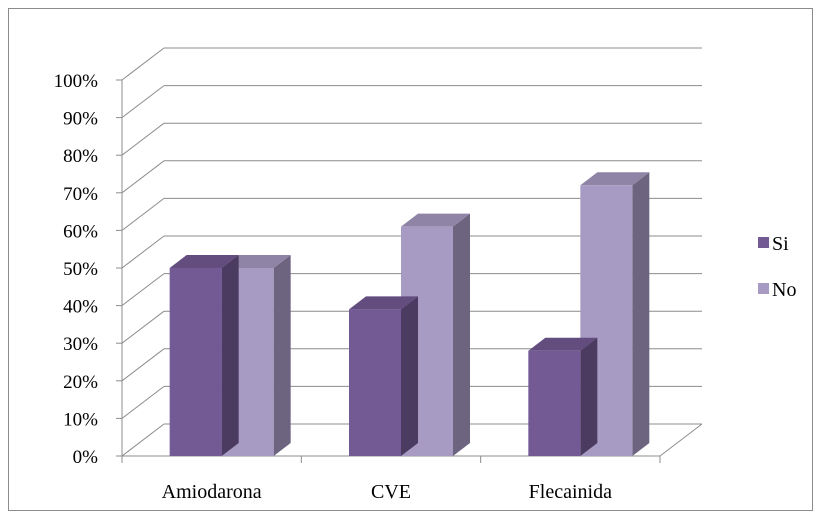 This screenshot has height=519, width=823. What do you see at coordinates (80, 382) in the screenshot?
I see `y-tick-label: 20%` at bounding box center [80, 382].